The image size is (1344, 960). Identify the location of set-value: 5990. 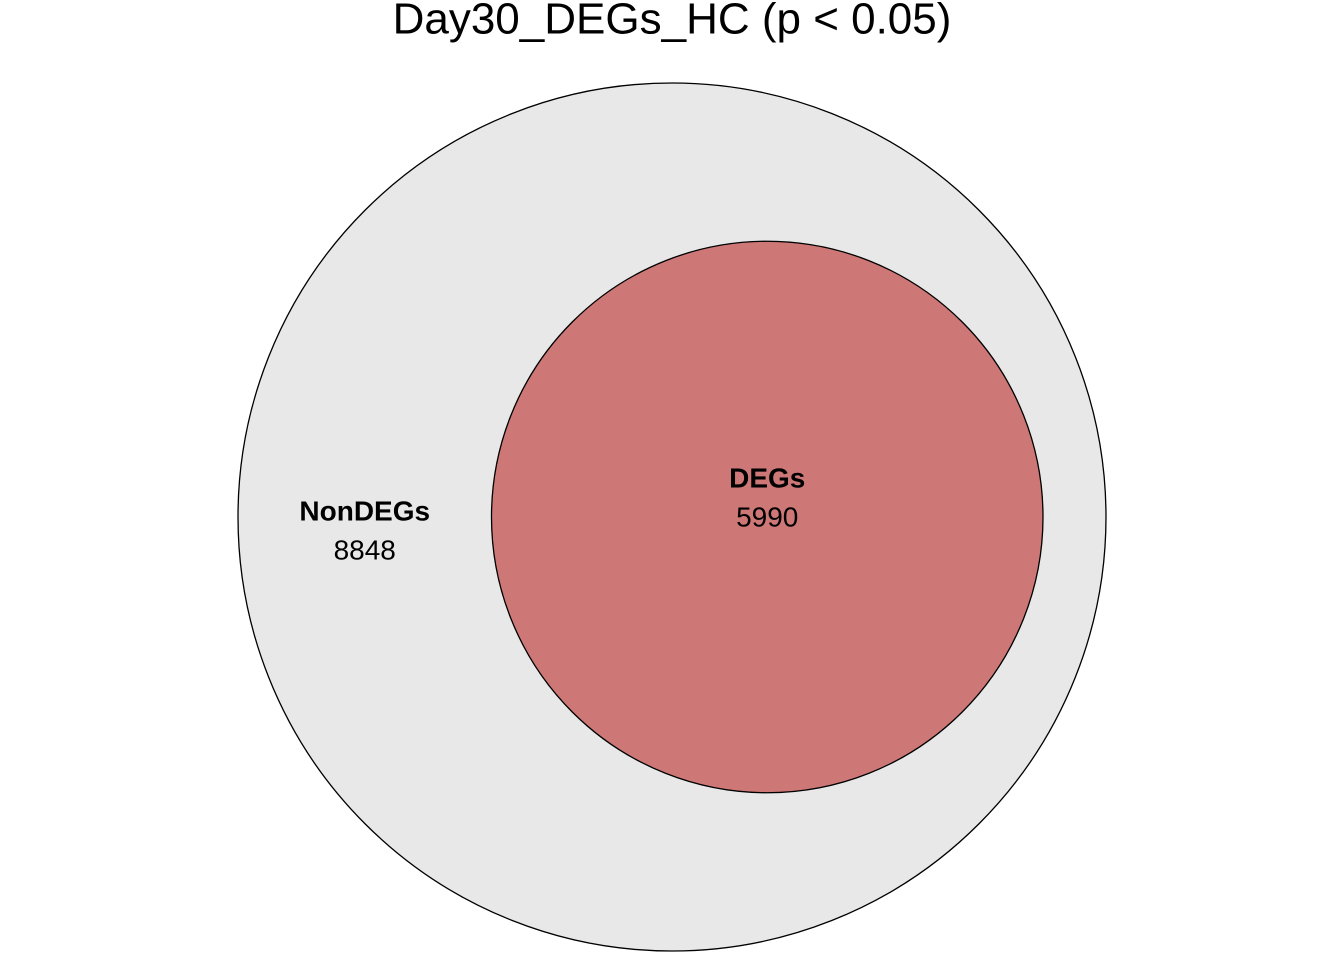
(767, 516).